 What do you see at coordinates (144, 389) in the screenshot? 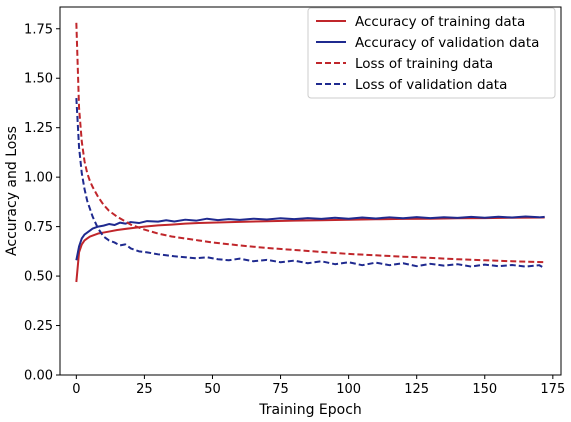
I see `x-tick-label: 25` at bounding box center [144, 389].